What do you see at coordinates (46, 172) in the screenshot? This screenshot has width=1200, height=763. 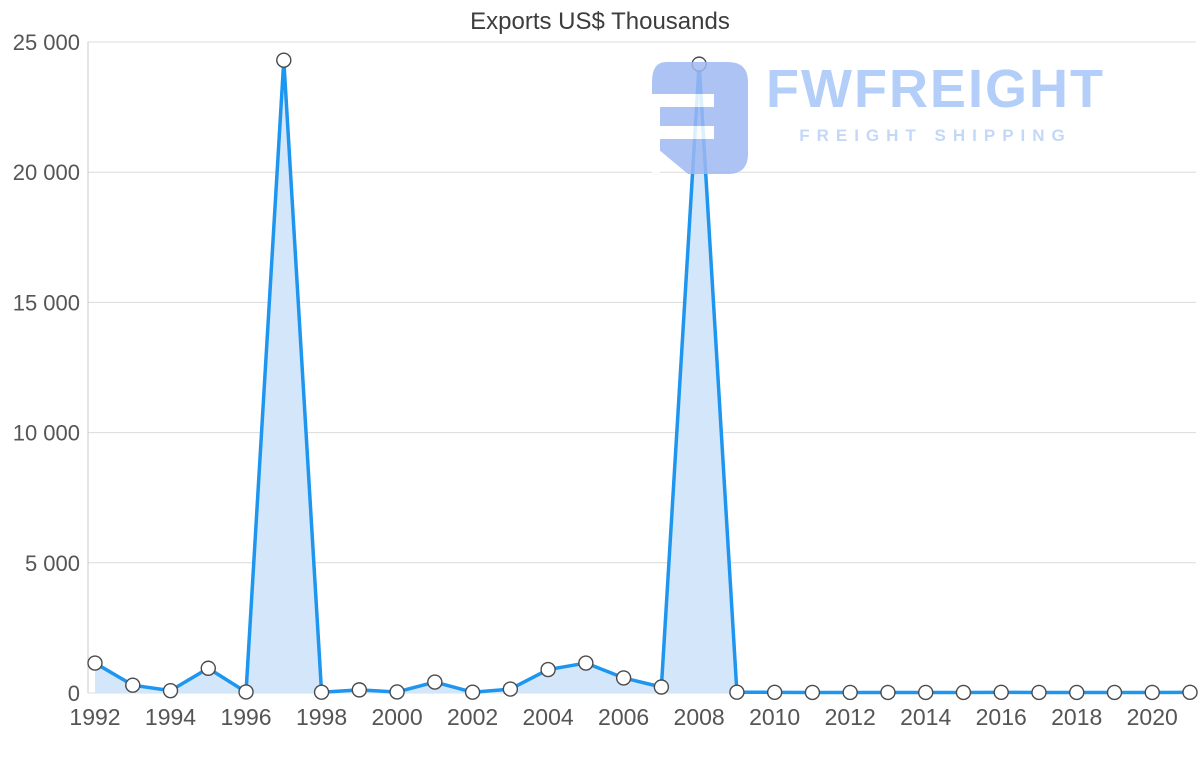 I see `y-tick-label: 20 000` at bounding box center [46, 172].